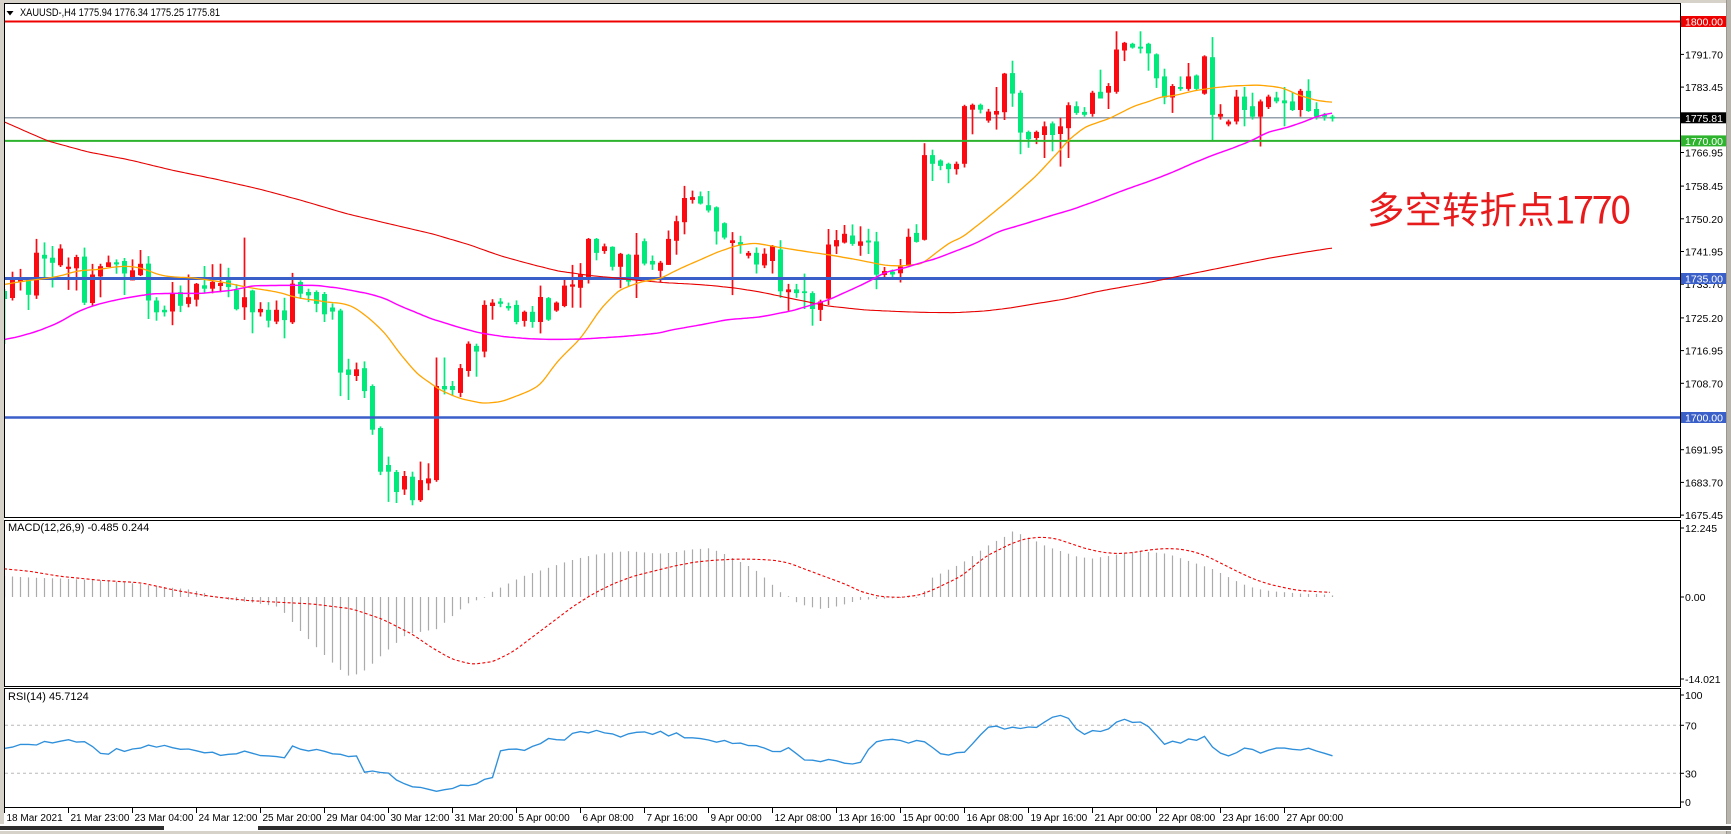 This screenshot has width=1731, height=834. I want to click on svg-text: 6 Apr 08:00, so click(609, 818).